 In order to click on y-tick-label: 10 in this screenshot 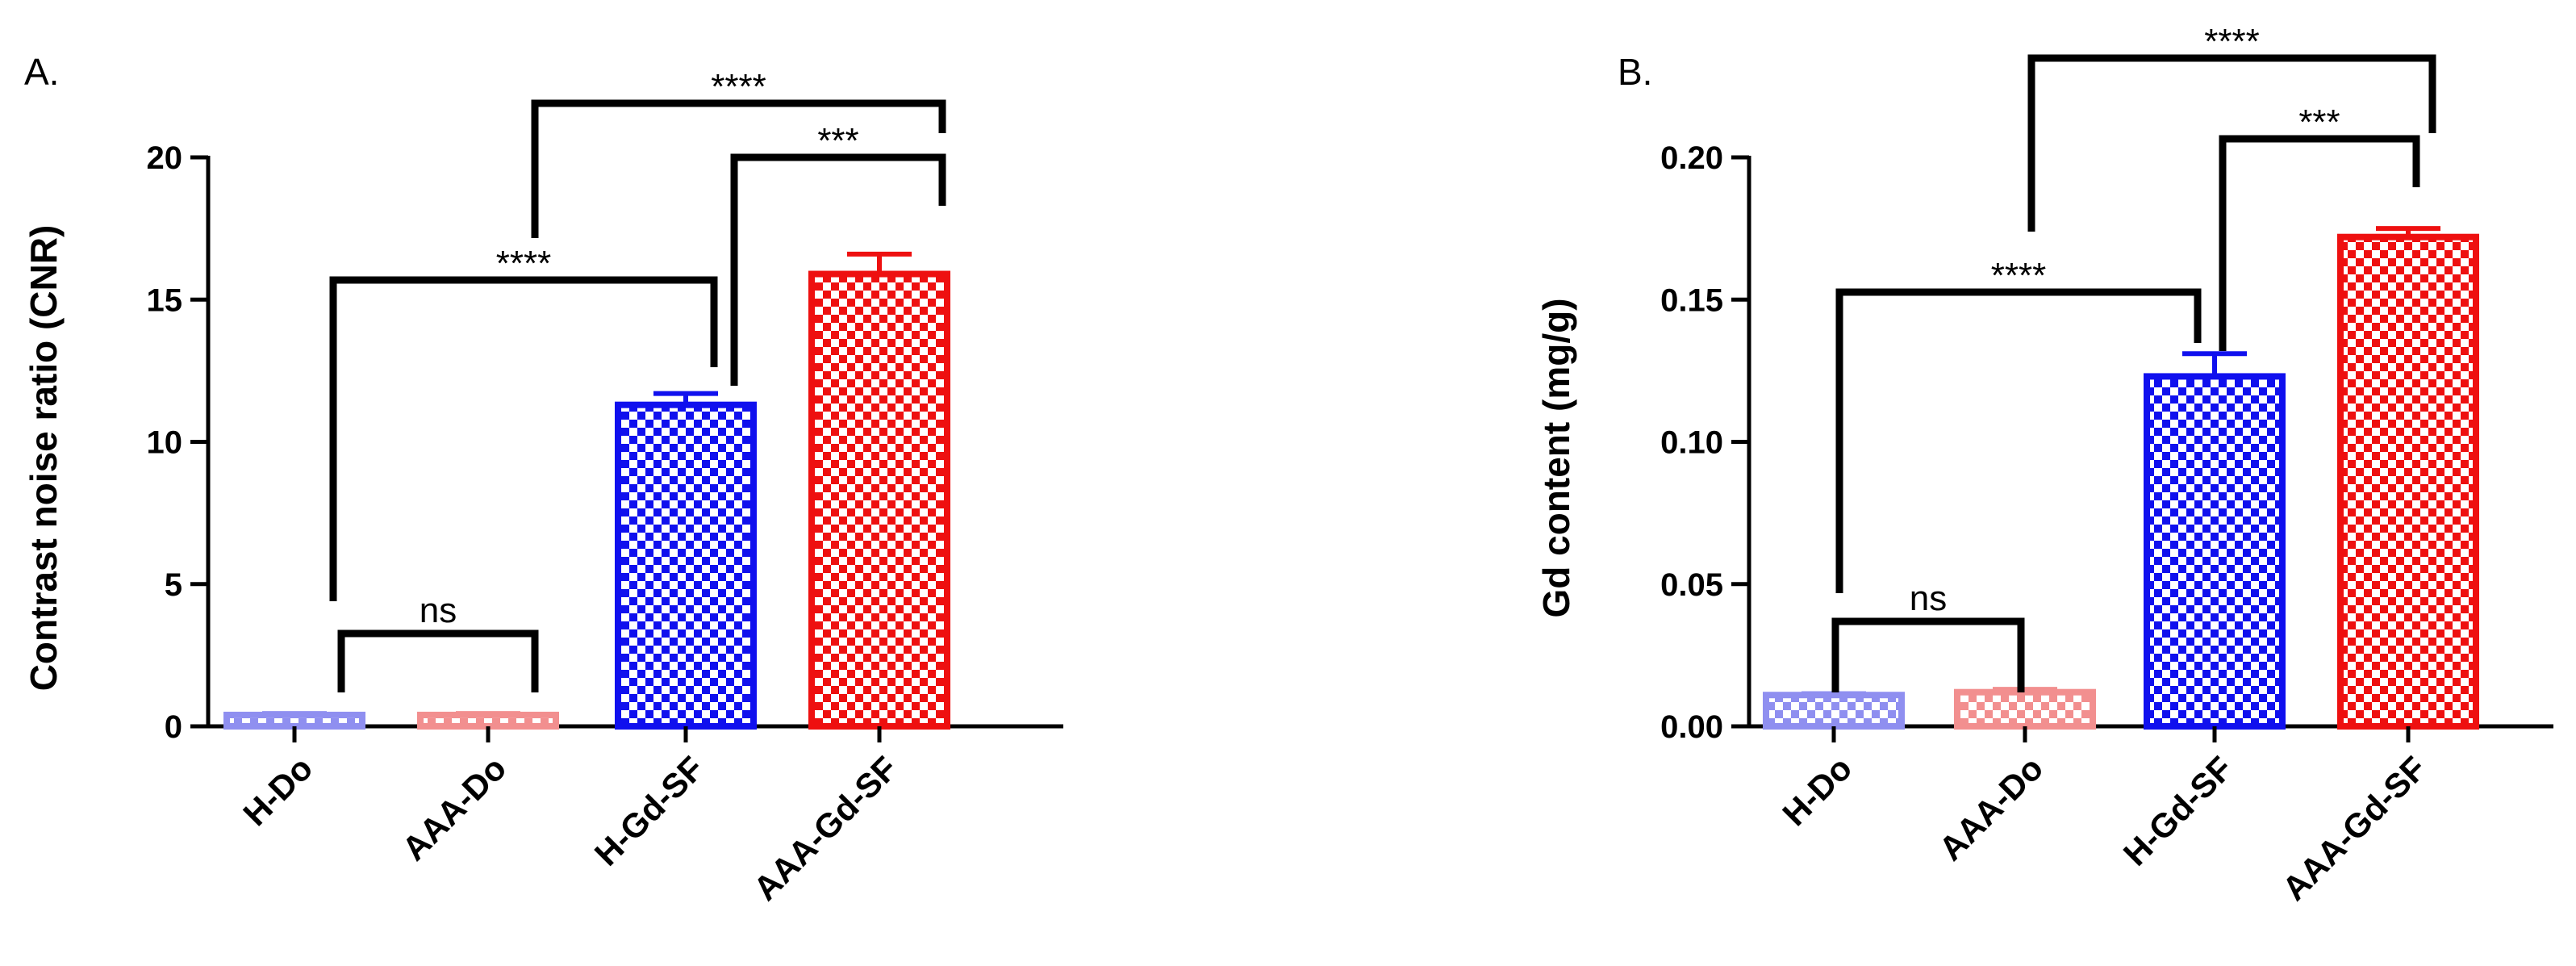, I will do `click(165, 443)`.